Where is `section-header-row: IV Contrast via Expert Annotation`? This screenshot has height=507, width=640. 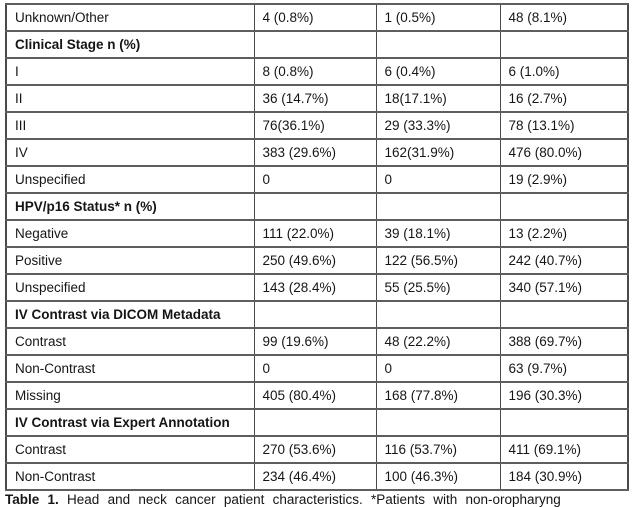 section-header-row: IV Contrast via Expert Annotation is located at coordinates (317, 422).